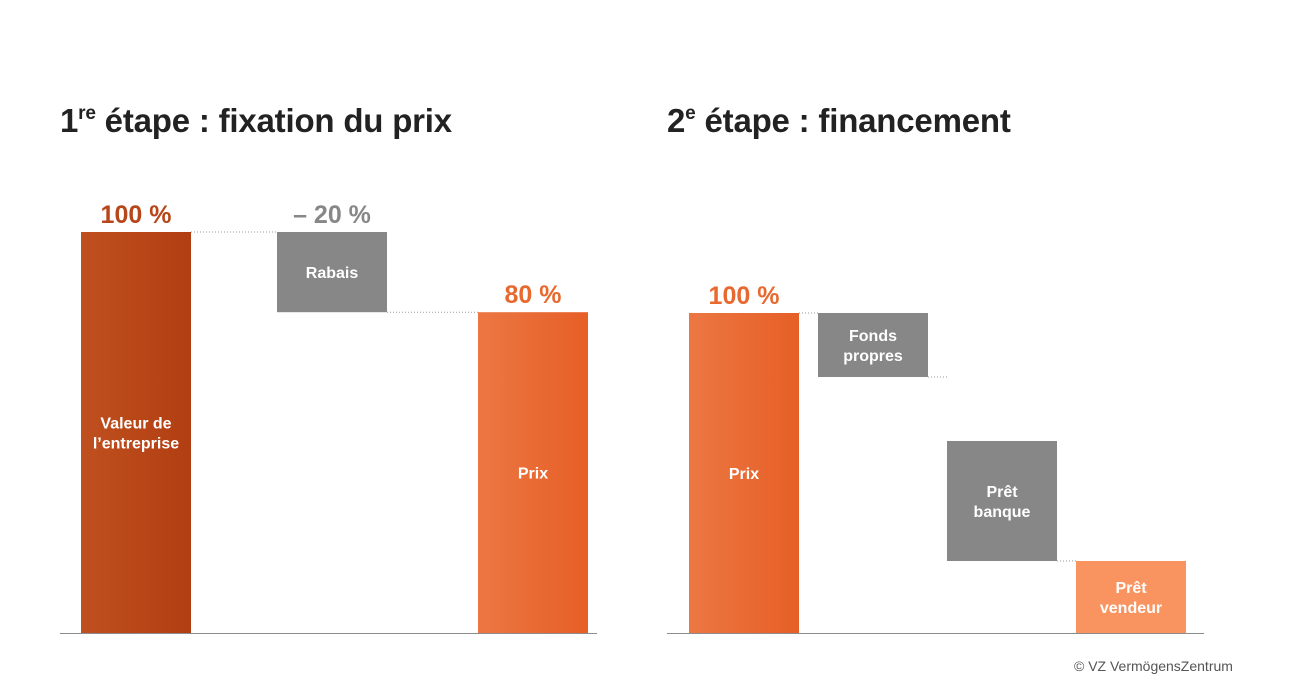 The width and height of the screenshot is (1300, 700). I want to click on title-text: étape : fixation du prix, so click(273, 120).